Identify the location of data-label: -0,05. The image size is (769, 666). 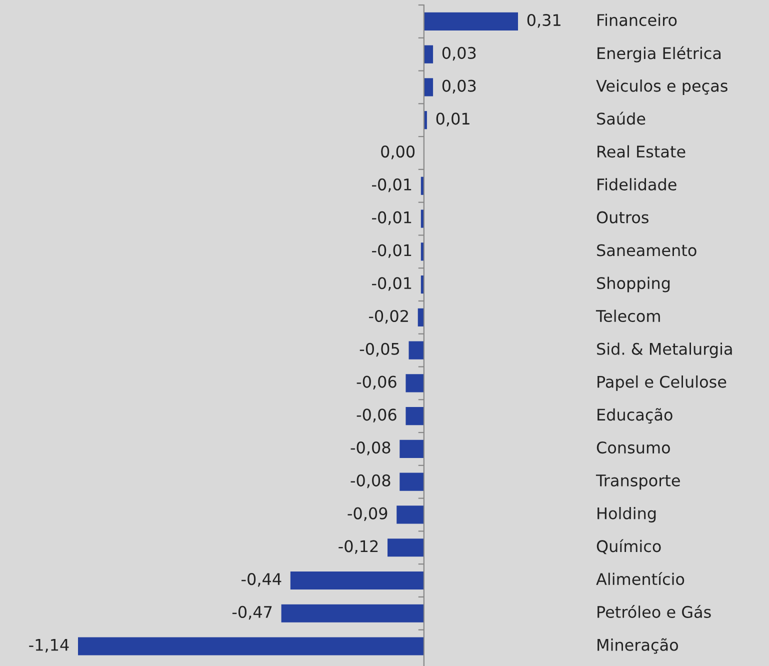
(380, 349).